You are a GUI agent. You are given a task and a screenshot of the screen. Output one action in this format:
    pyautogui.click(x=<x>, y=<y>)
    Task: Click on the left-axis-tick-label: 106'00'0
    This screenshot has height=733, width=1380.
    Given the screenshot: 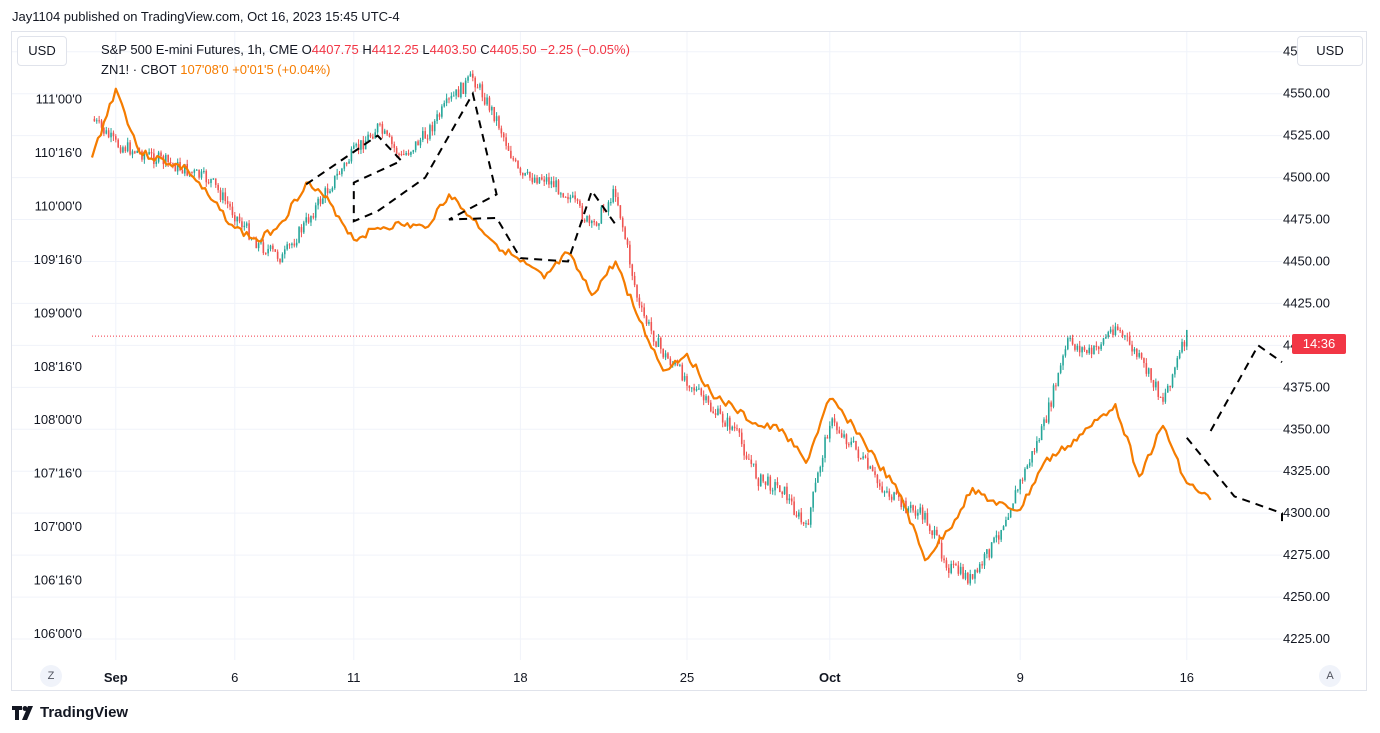 What is the action you would take?
    pyautogui.click(x=58, y=633)
    